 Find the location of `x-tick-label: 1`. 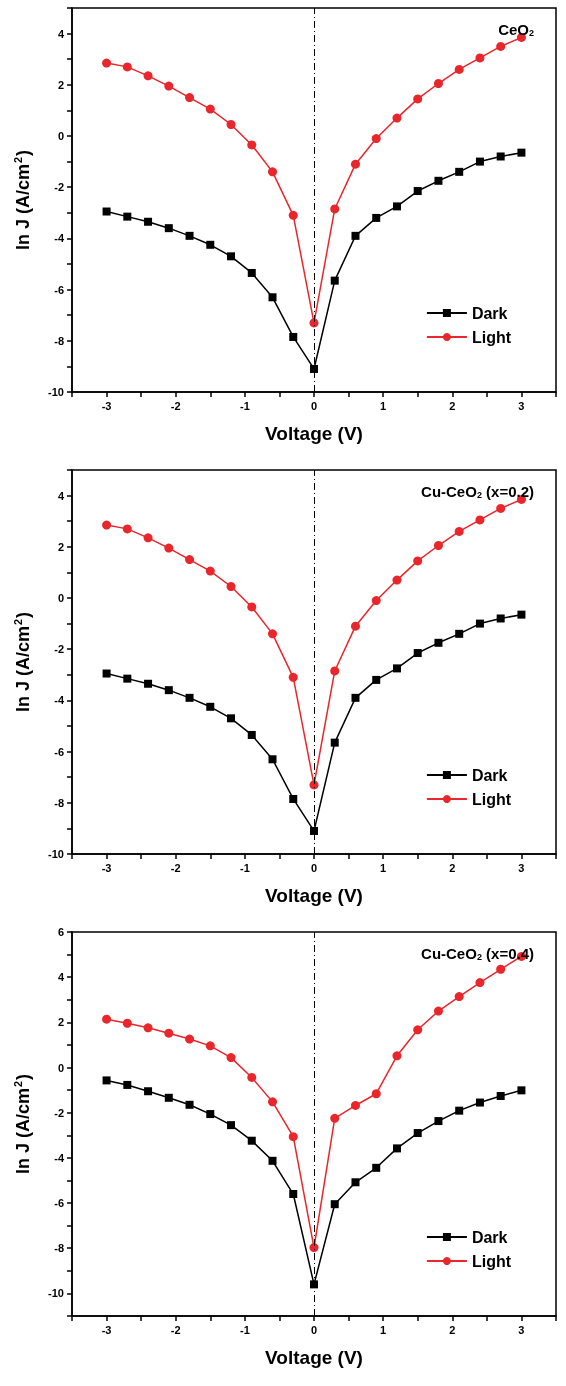

x-tick-label: 1 is located at coordinates (383, 405).